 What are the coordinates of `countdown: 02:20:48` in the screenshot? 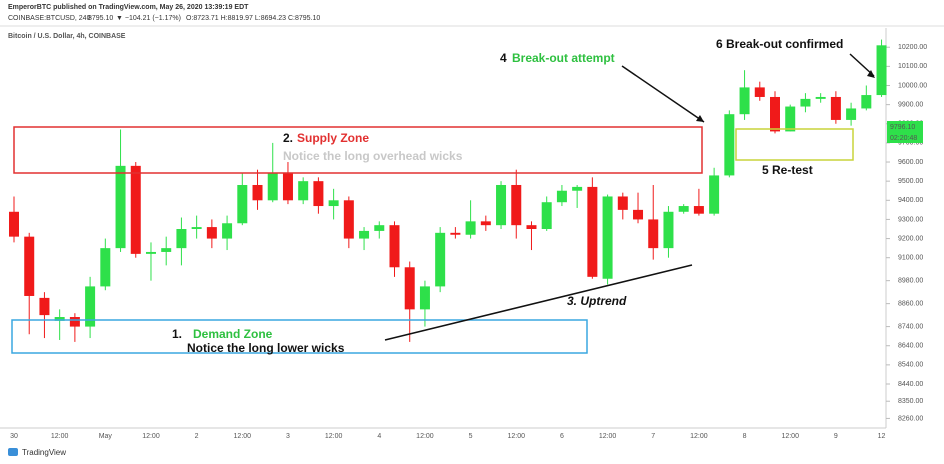 It's located at (903, 138).